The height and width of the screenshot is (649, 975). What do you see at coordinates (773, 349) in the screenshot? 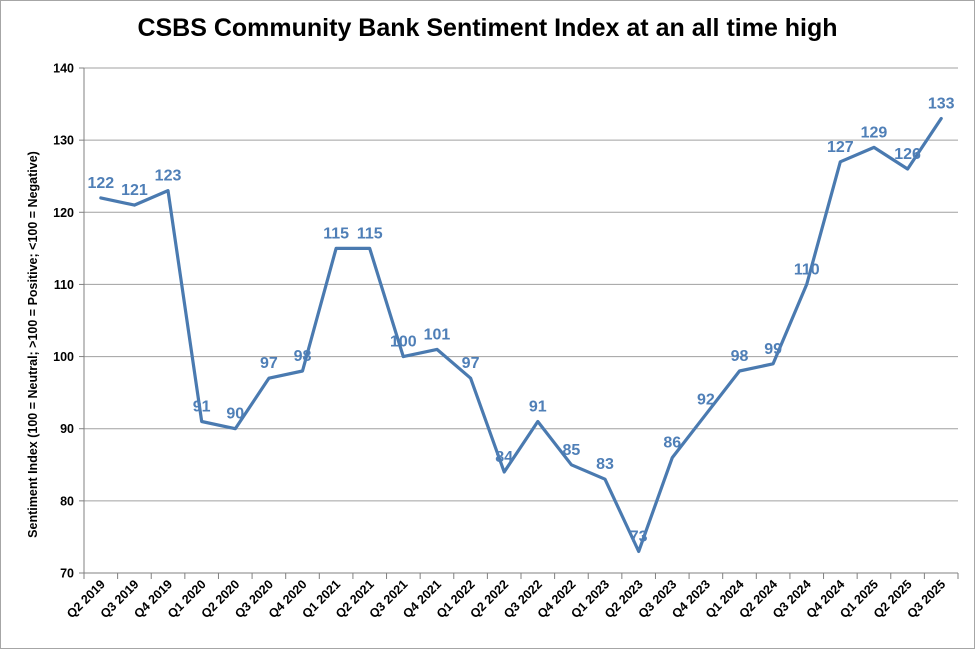
I see `data-label: 99` at bounding box center [773, 349].